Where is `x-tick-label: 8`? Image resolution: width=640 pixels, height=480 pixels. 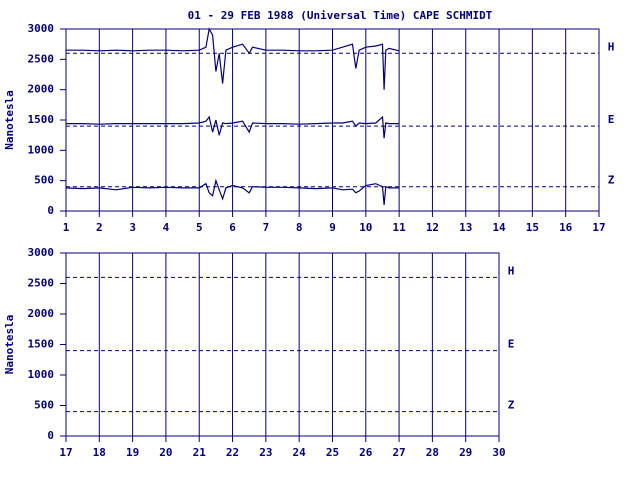 x-tick-label: 8 is located at coordinates (299, 227).